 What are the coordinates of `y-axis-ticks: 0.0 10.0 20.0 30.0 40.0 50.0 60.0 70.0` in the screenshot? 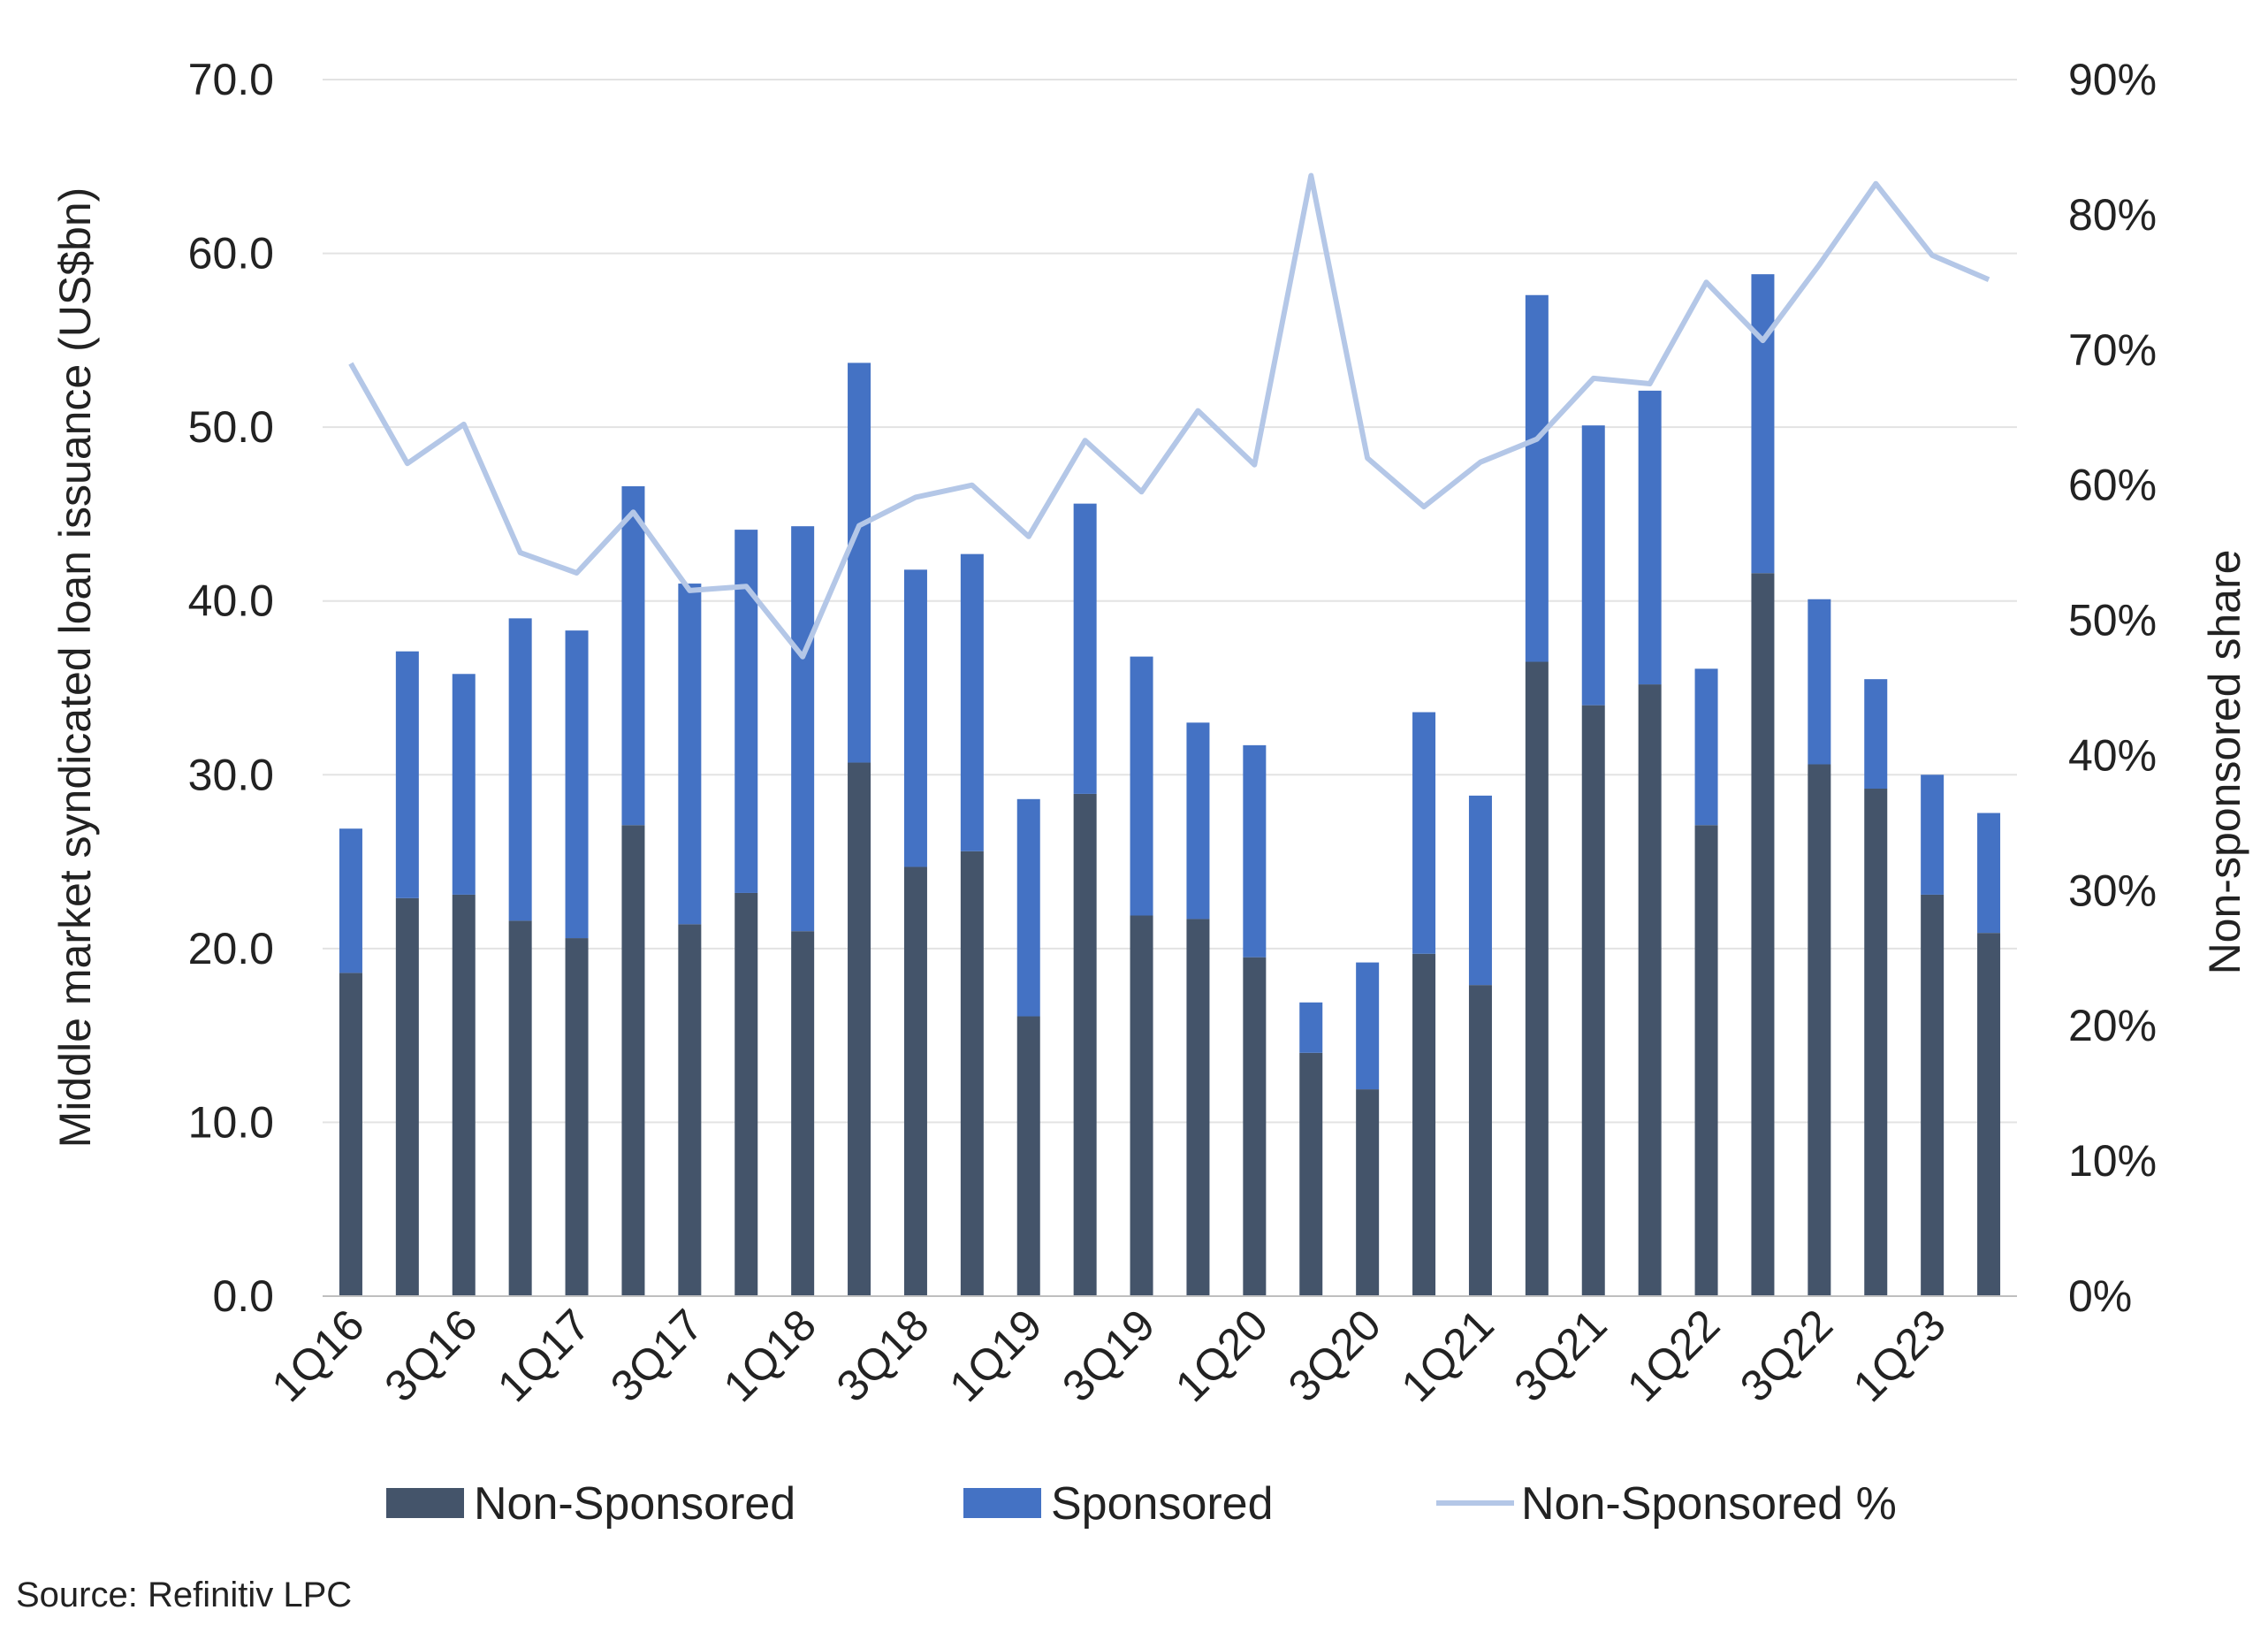 It's located at (231, 688).